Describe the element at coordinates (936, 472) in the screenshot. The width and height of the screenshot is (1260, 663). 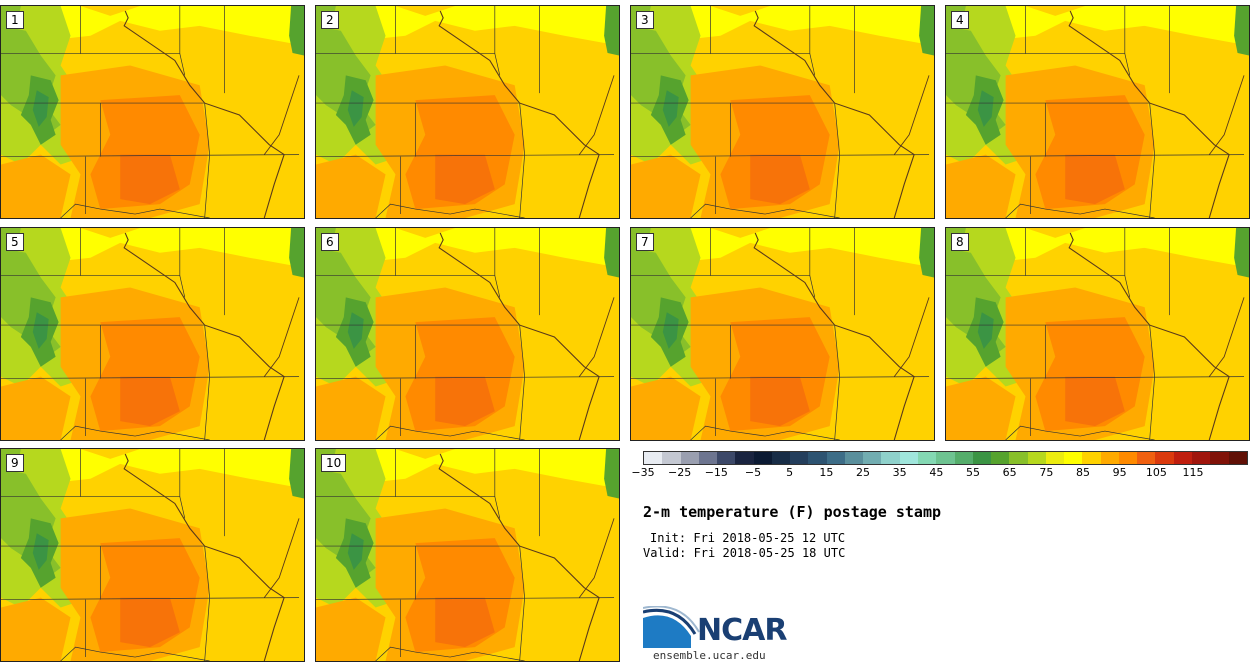
I see `colorbar-tick-label: 45` at that location.